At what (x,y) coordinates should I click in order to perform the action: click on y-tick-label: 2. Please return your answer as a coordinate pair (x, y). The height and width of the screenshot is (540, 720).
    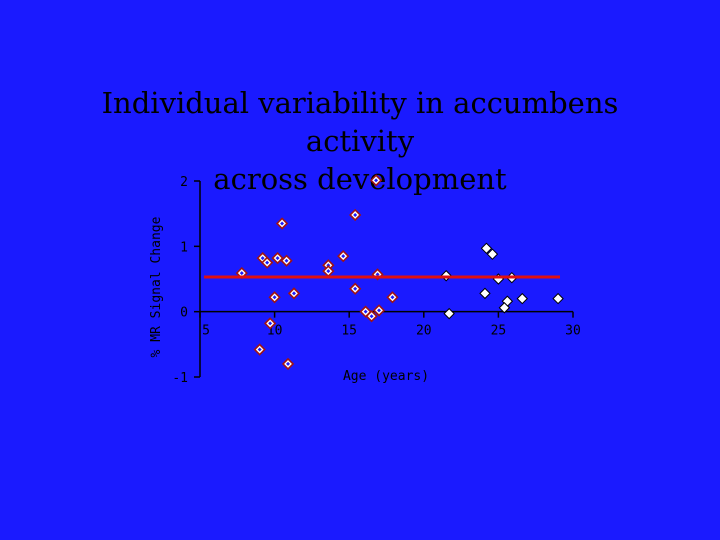
    Looking at the image, I should click on (184, 182).